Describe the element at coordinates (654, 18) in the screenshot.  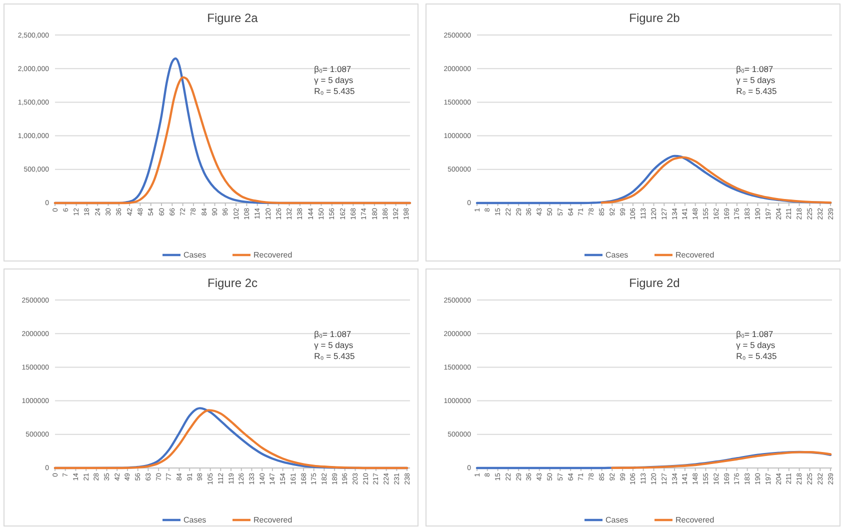
I see `chart-title: Figure 2b` at that location.